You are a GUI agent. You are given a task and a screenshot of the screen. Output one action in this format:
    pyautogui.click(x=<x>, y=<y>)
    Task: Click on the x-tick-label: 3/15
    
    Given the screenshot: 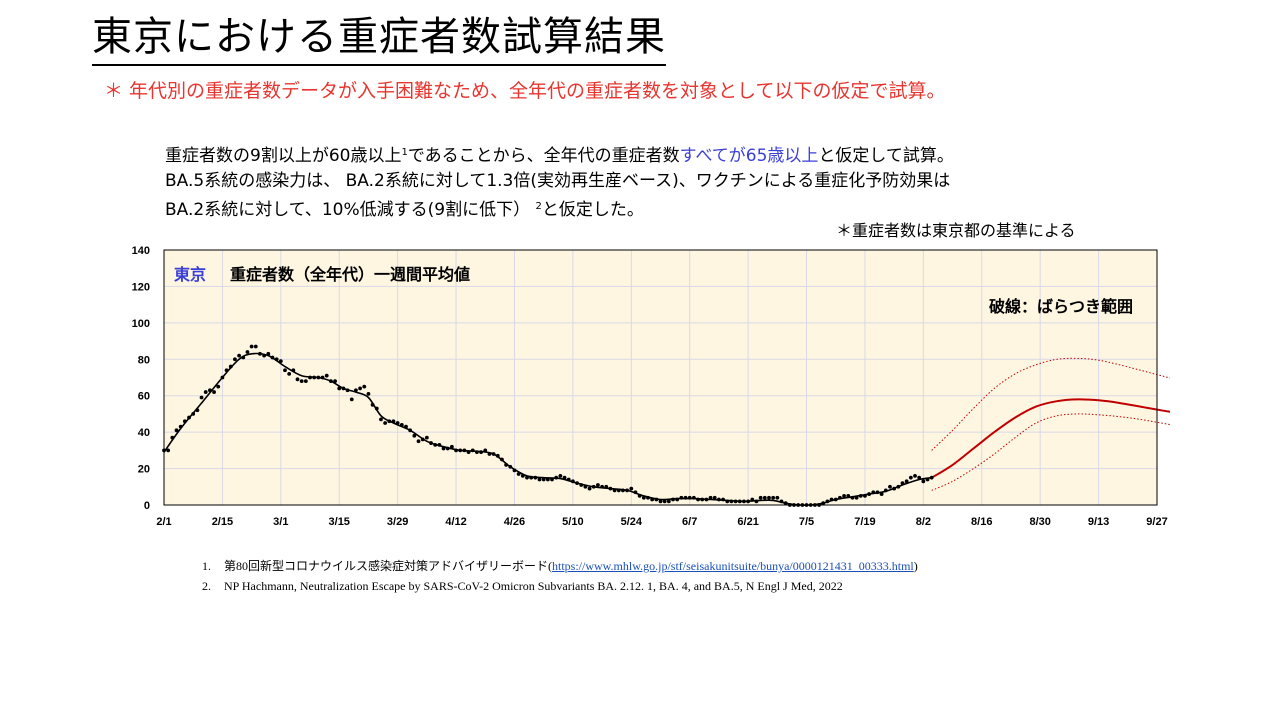 What is the action you would take?
    pyautogui.click(x=339, y=522)
    